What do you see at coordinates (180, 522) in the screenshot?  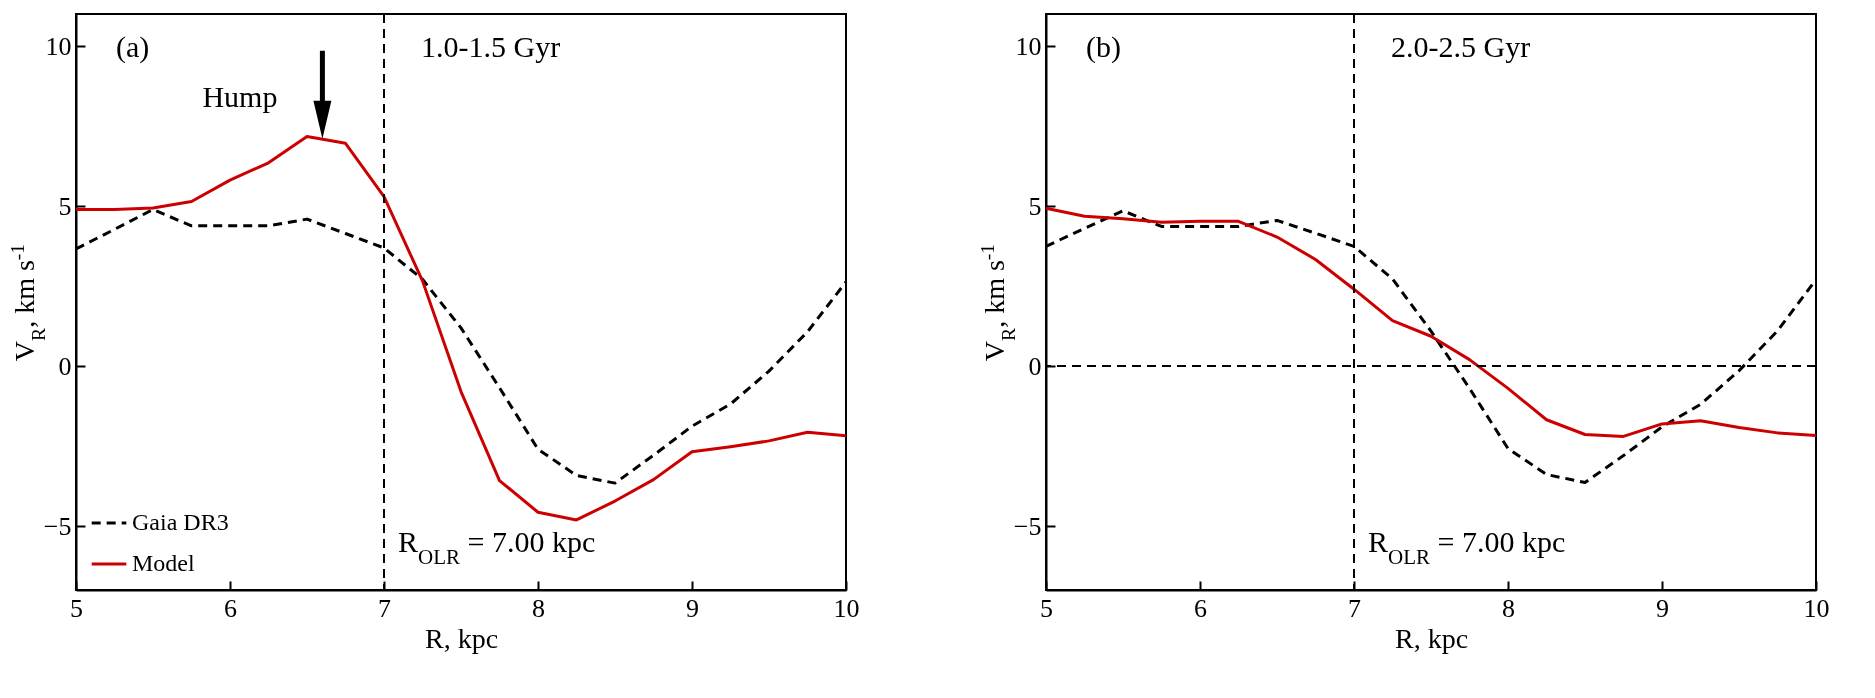 I see `legend-label: Gaia DR3` at bounding box center [180, 522].